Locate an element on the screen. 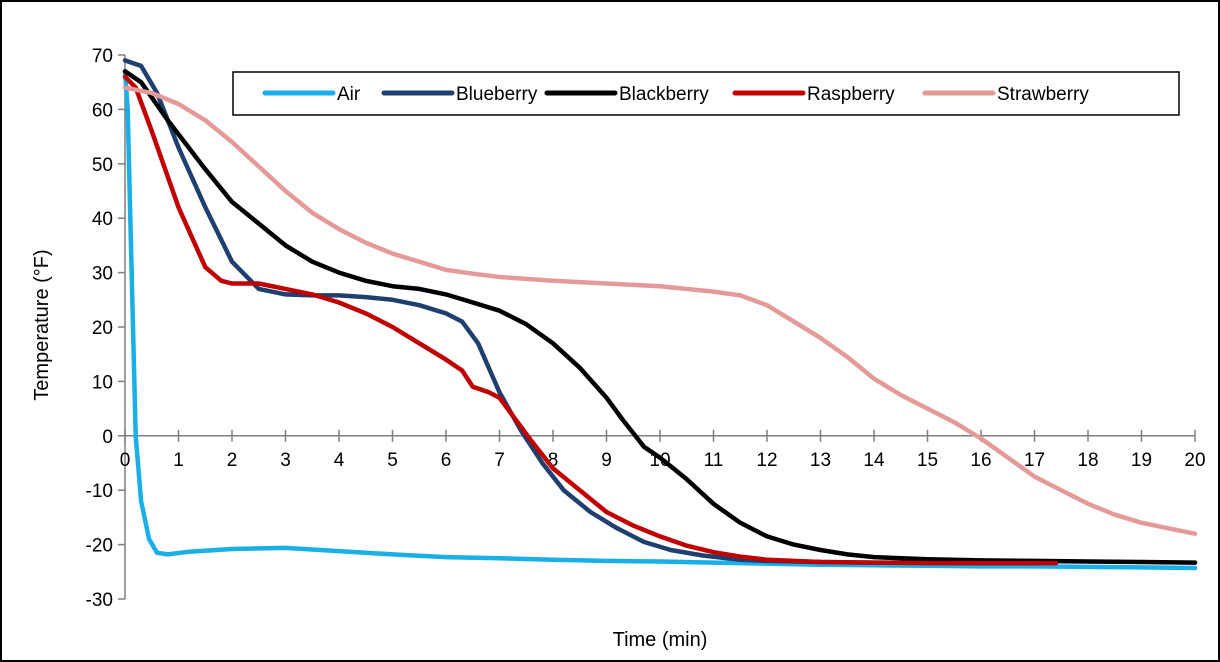 Image resolution: width=1220 pixels, height=662 pixels. y-tick-label: 50 is located at coordinates (102, 165).